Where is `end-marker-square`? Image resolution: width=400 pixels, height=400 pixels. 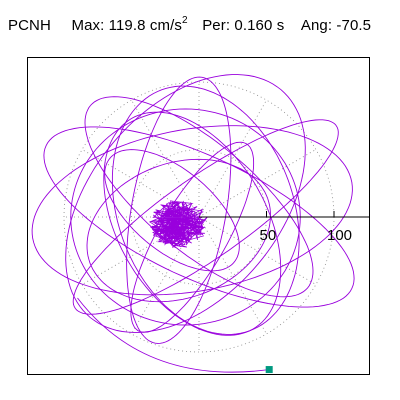
end-marker-square is located at coordinates (269, 370).